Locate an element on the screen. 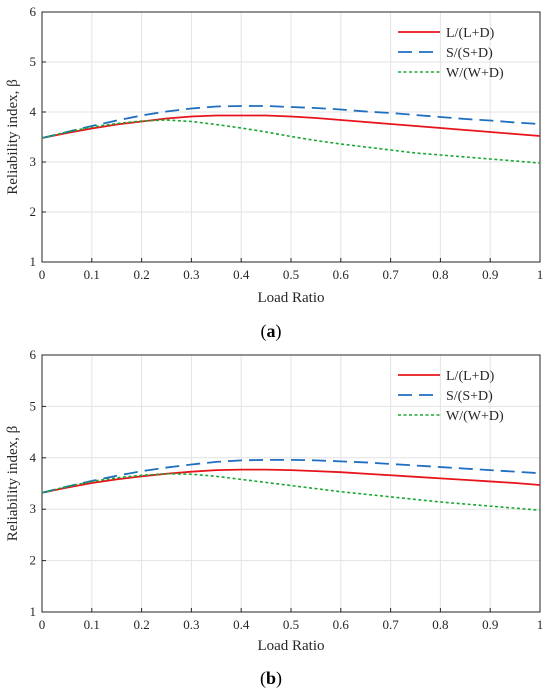 Image resolution: width=550 pixels, height=695 pixels. panel-caption: (b) is located at coordinates (271, 678).